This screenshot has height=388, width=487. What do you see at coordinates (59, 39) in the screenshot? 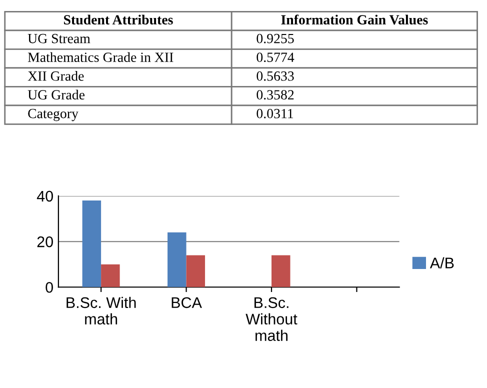
I see `category-label: UG Stream` at bounding box center [59, 39].